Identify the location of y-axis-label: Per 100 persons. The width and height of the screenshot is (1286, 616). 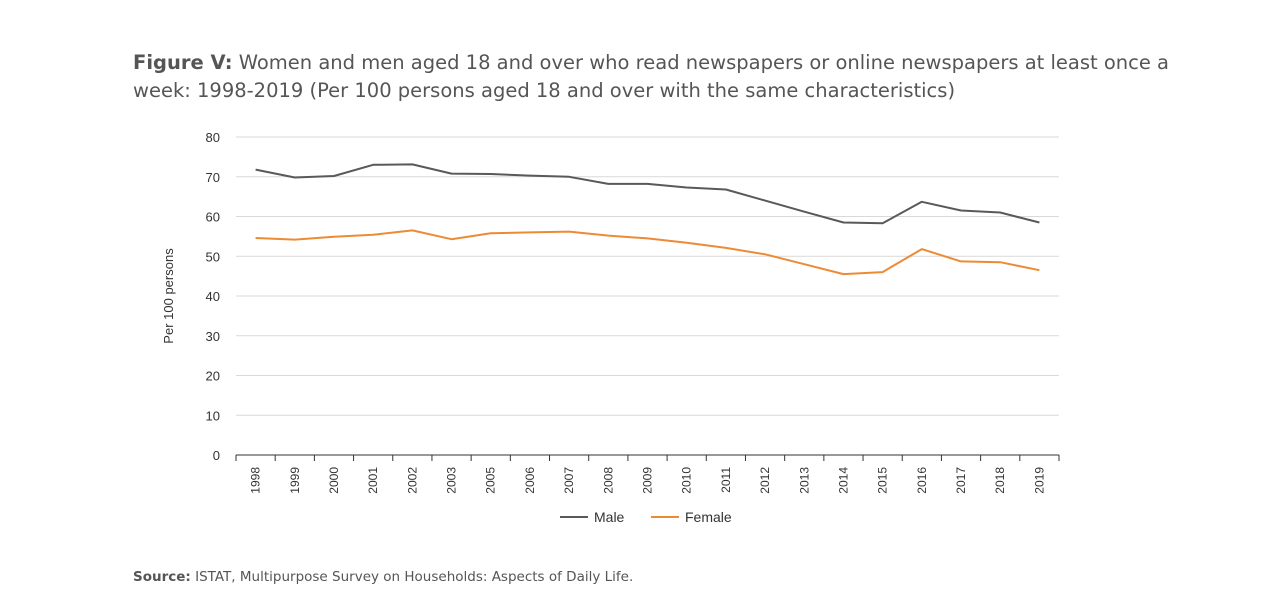
(168, 296).